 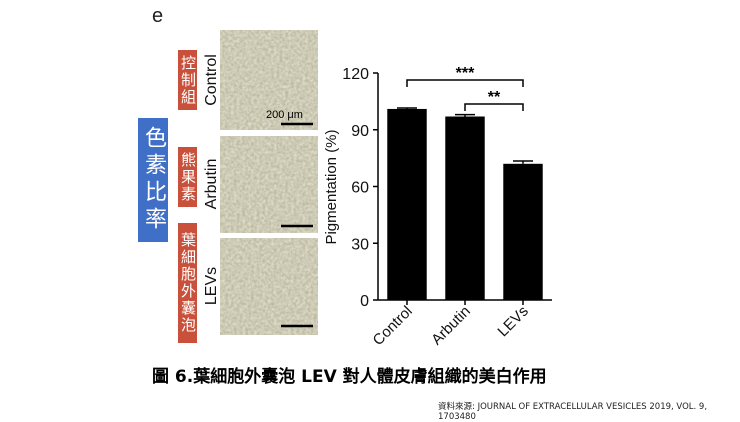 I want to click on micrographs: 200 μm, so click(x=269, y=182).